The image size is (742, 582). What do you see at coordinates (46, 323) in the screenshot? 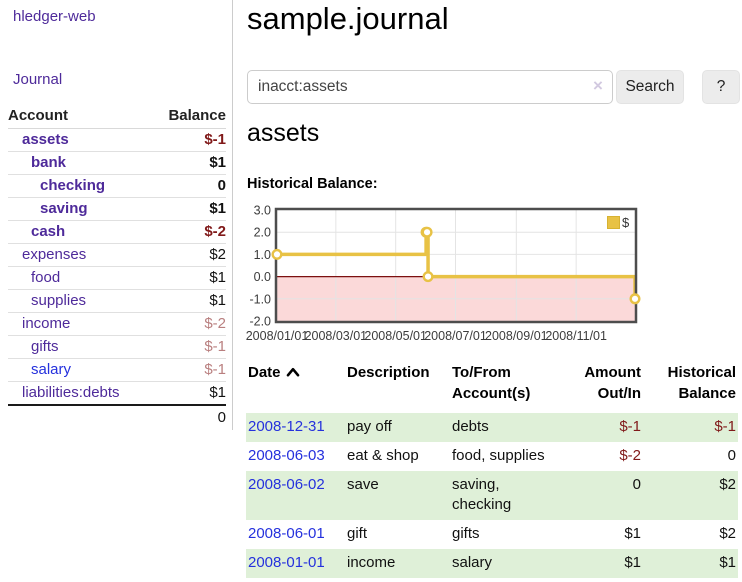
I see `account-link: income` at bounding box center [46, 323].